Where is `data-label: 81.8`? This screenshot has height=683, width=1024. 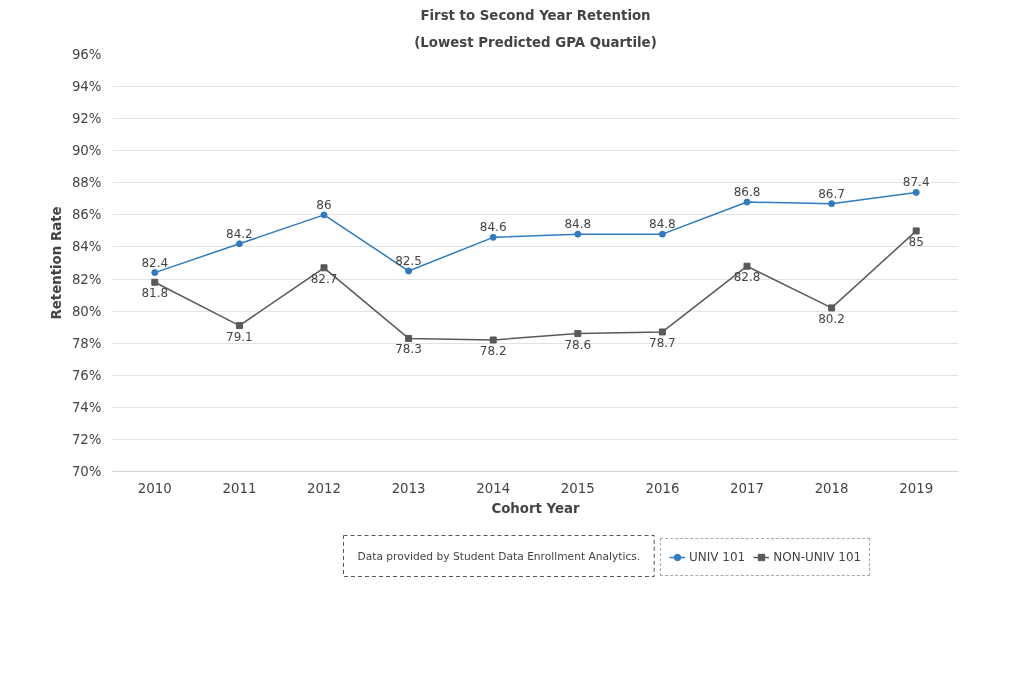 data-label: 81.8 is located at coordinates (155, 293).